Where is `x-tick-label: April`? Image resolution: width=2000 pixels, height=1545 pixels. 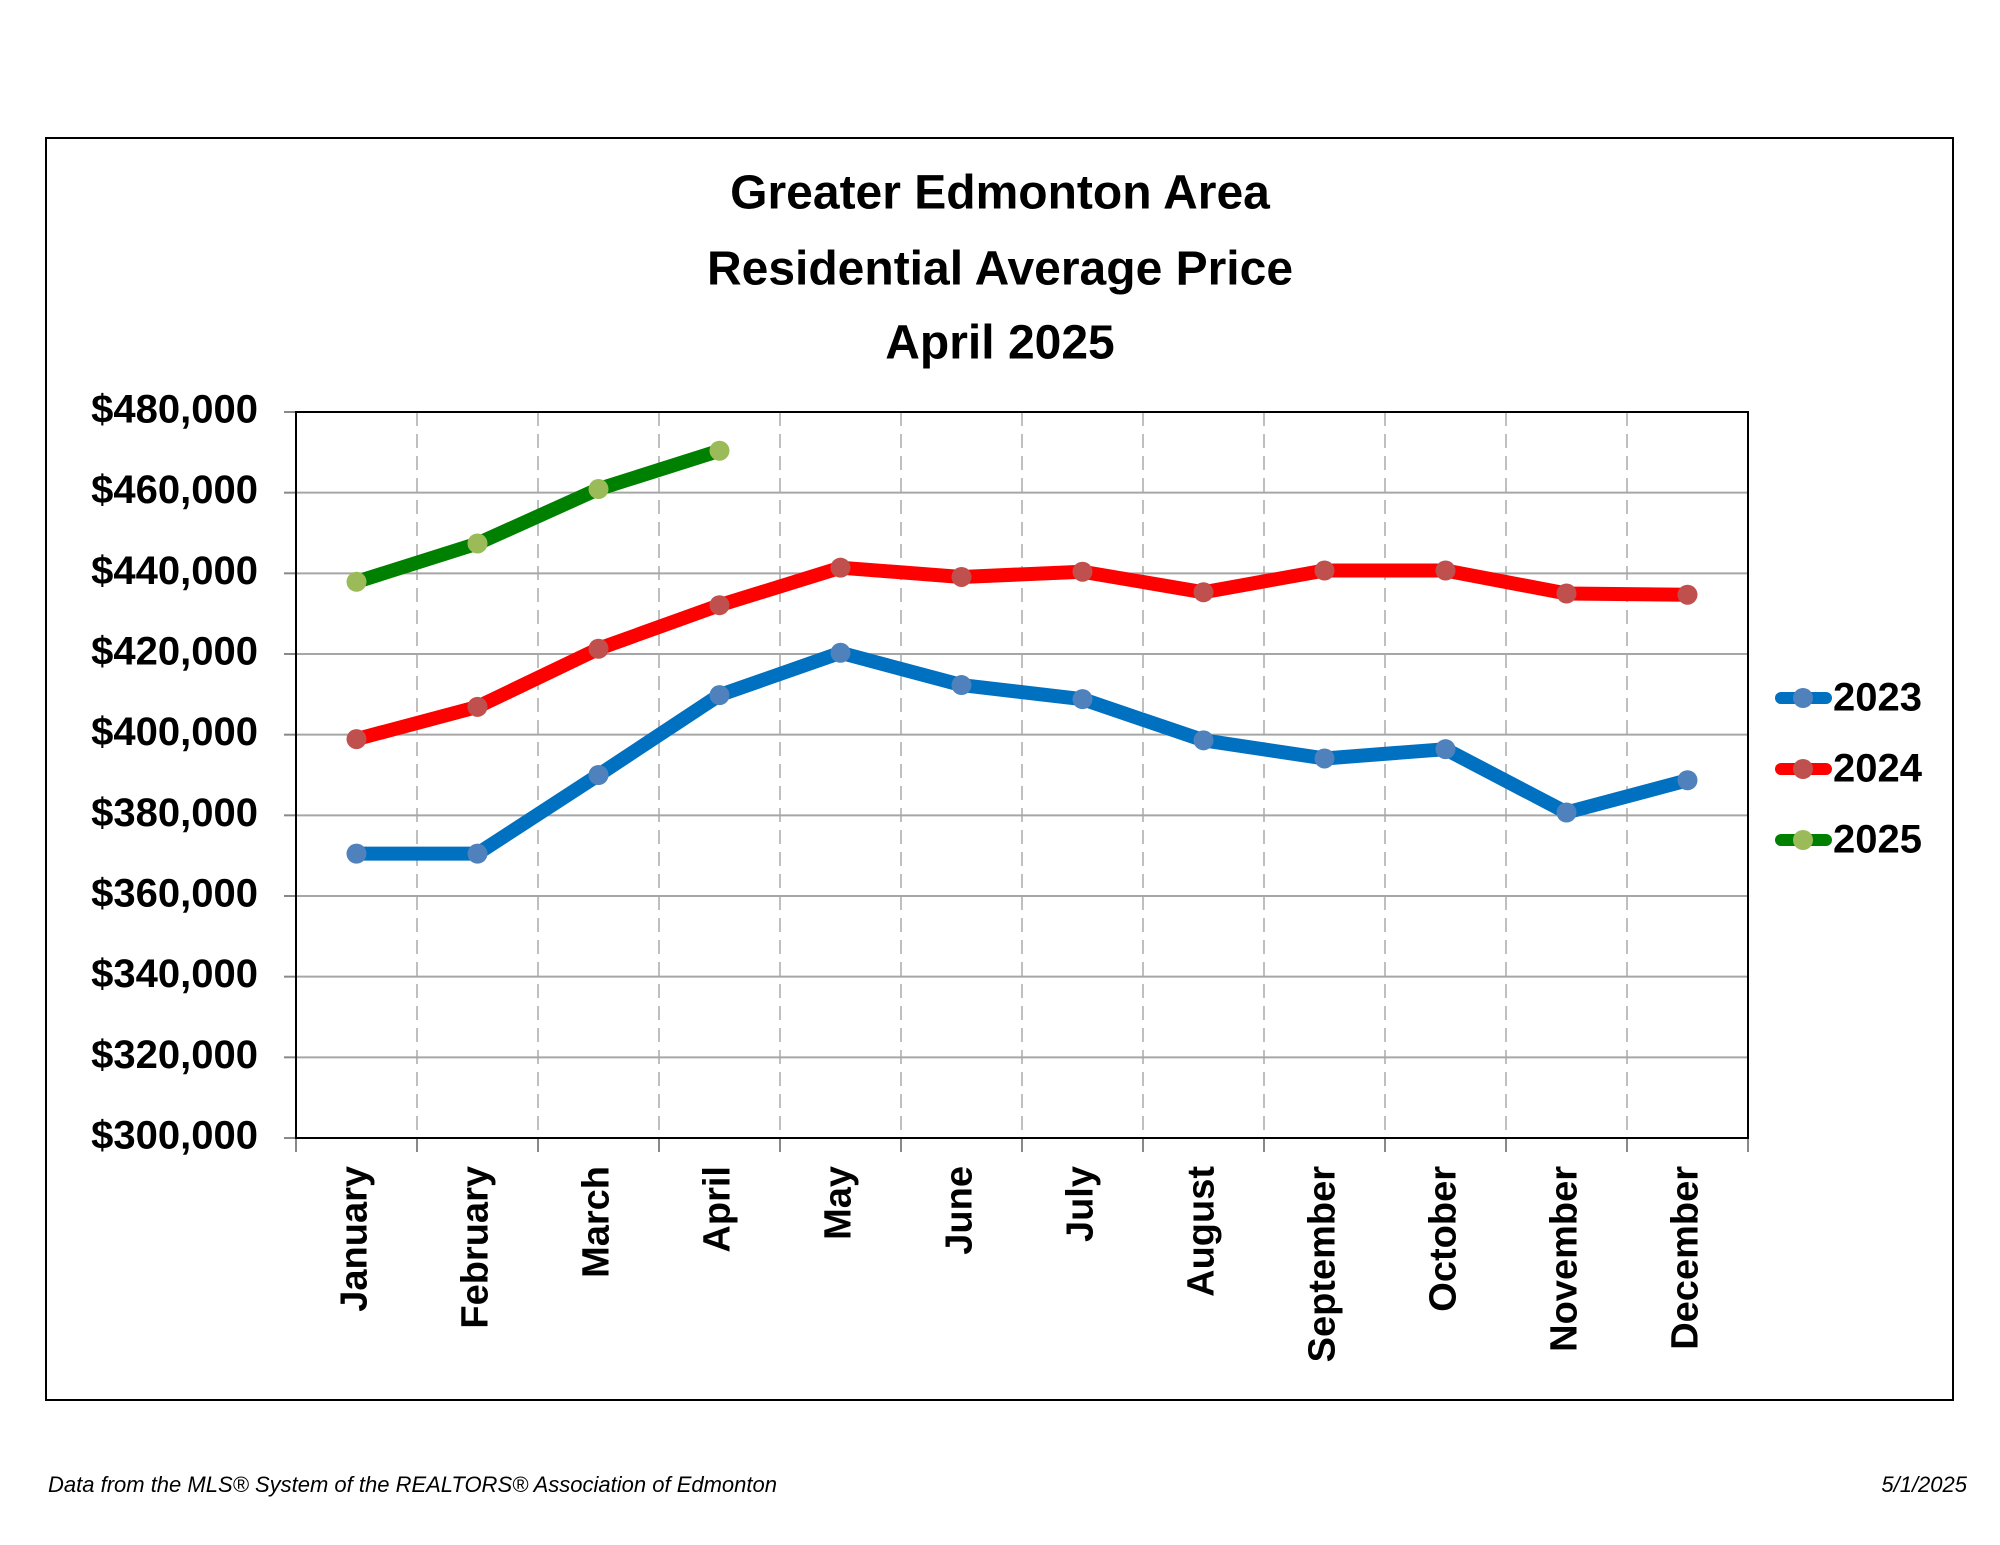
x-tick-label: April is located at coordinates (718, 1209).